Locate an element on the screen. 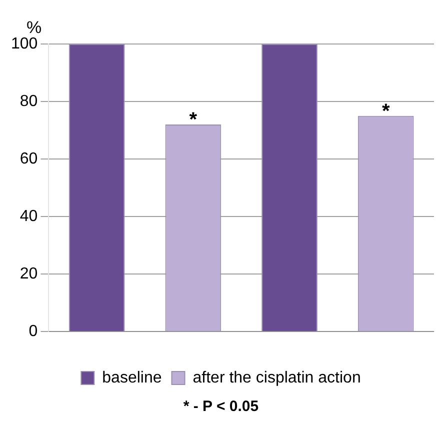  text: * - P < 0.05 is located at coordinates (221, 406).